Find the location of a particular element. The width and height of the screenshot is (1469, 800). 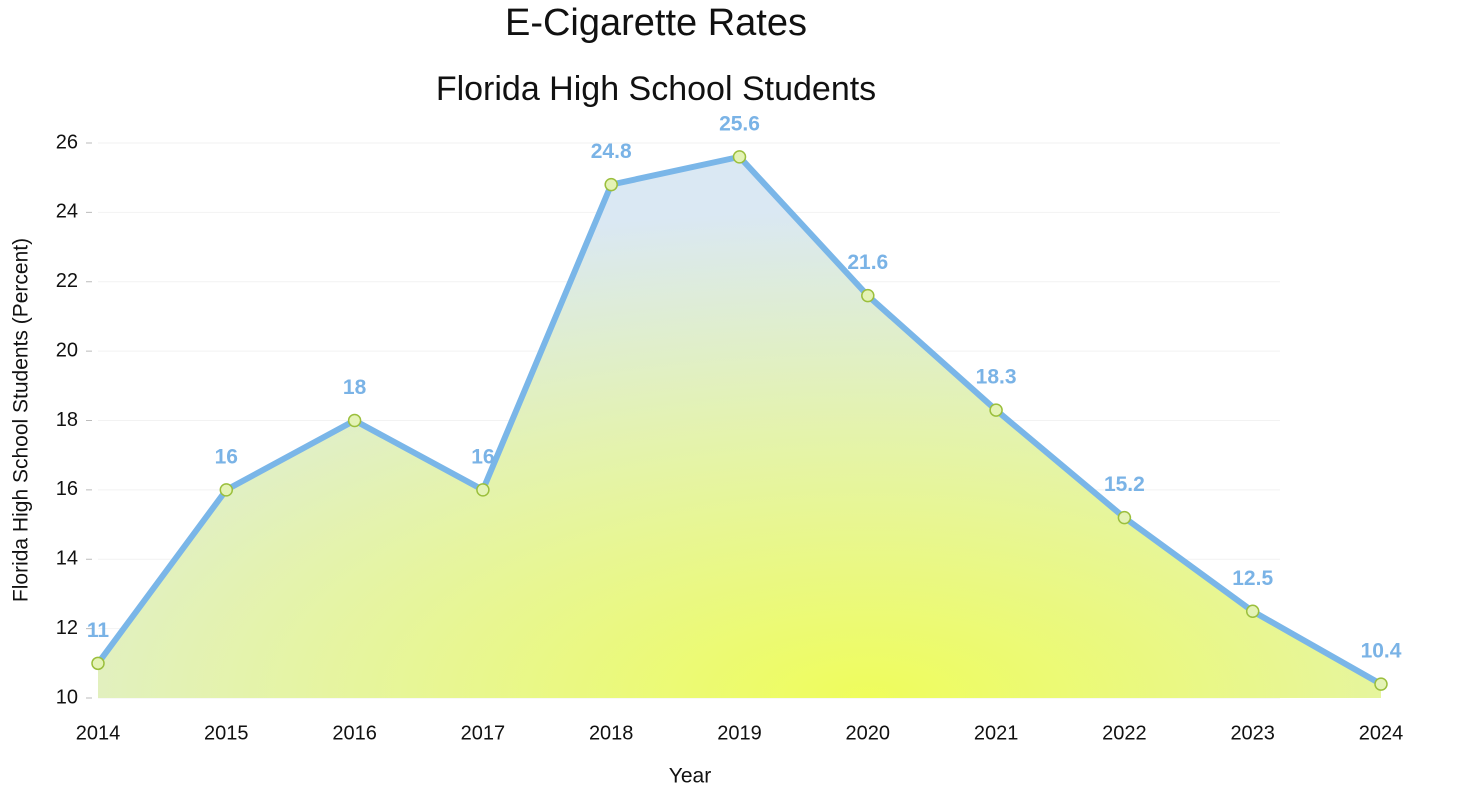

chart-title: E-Cigarette Rates is located at coordinates (656, 23).